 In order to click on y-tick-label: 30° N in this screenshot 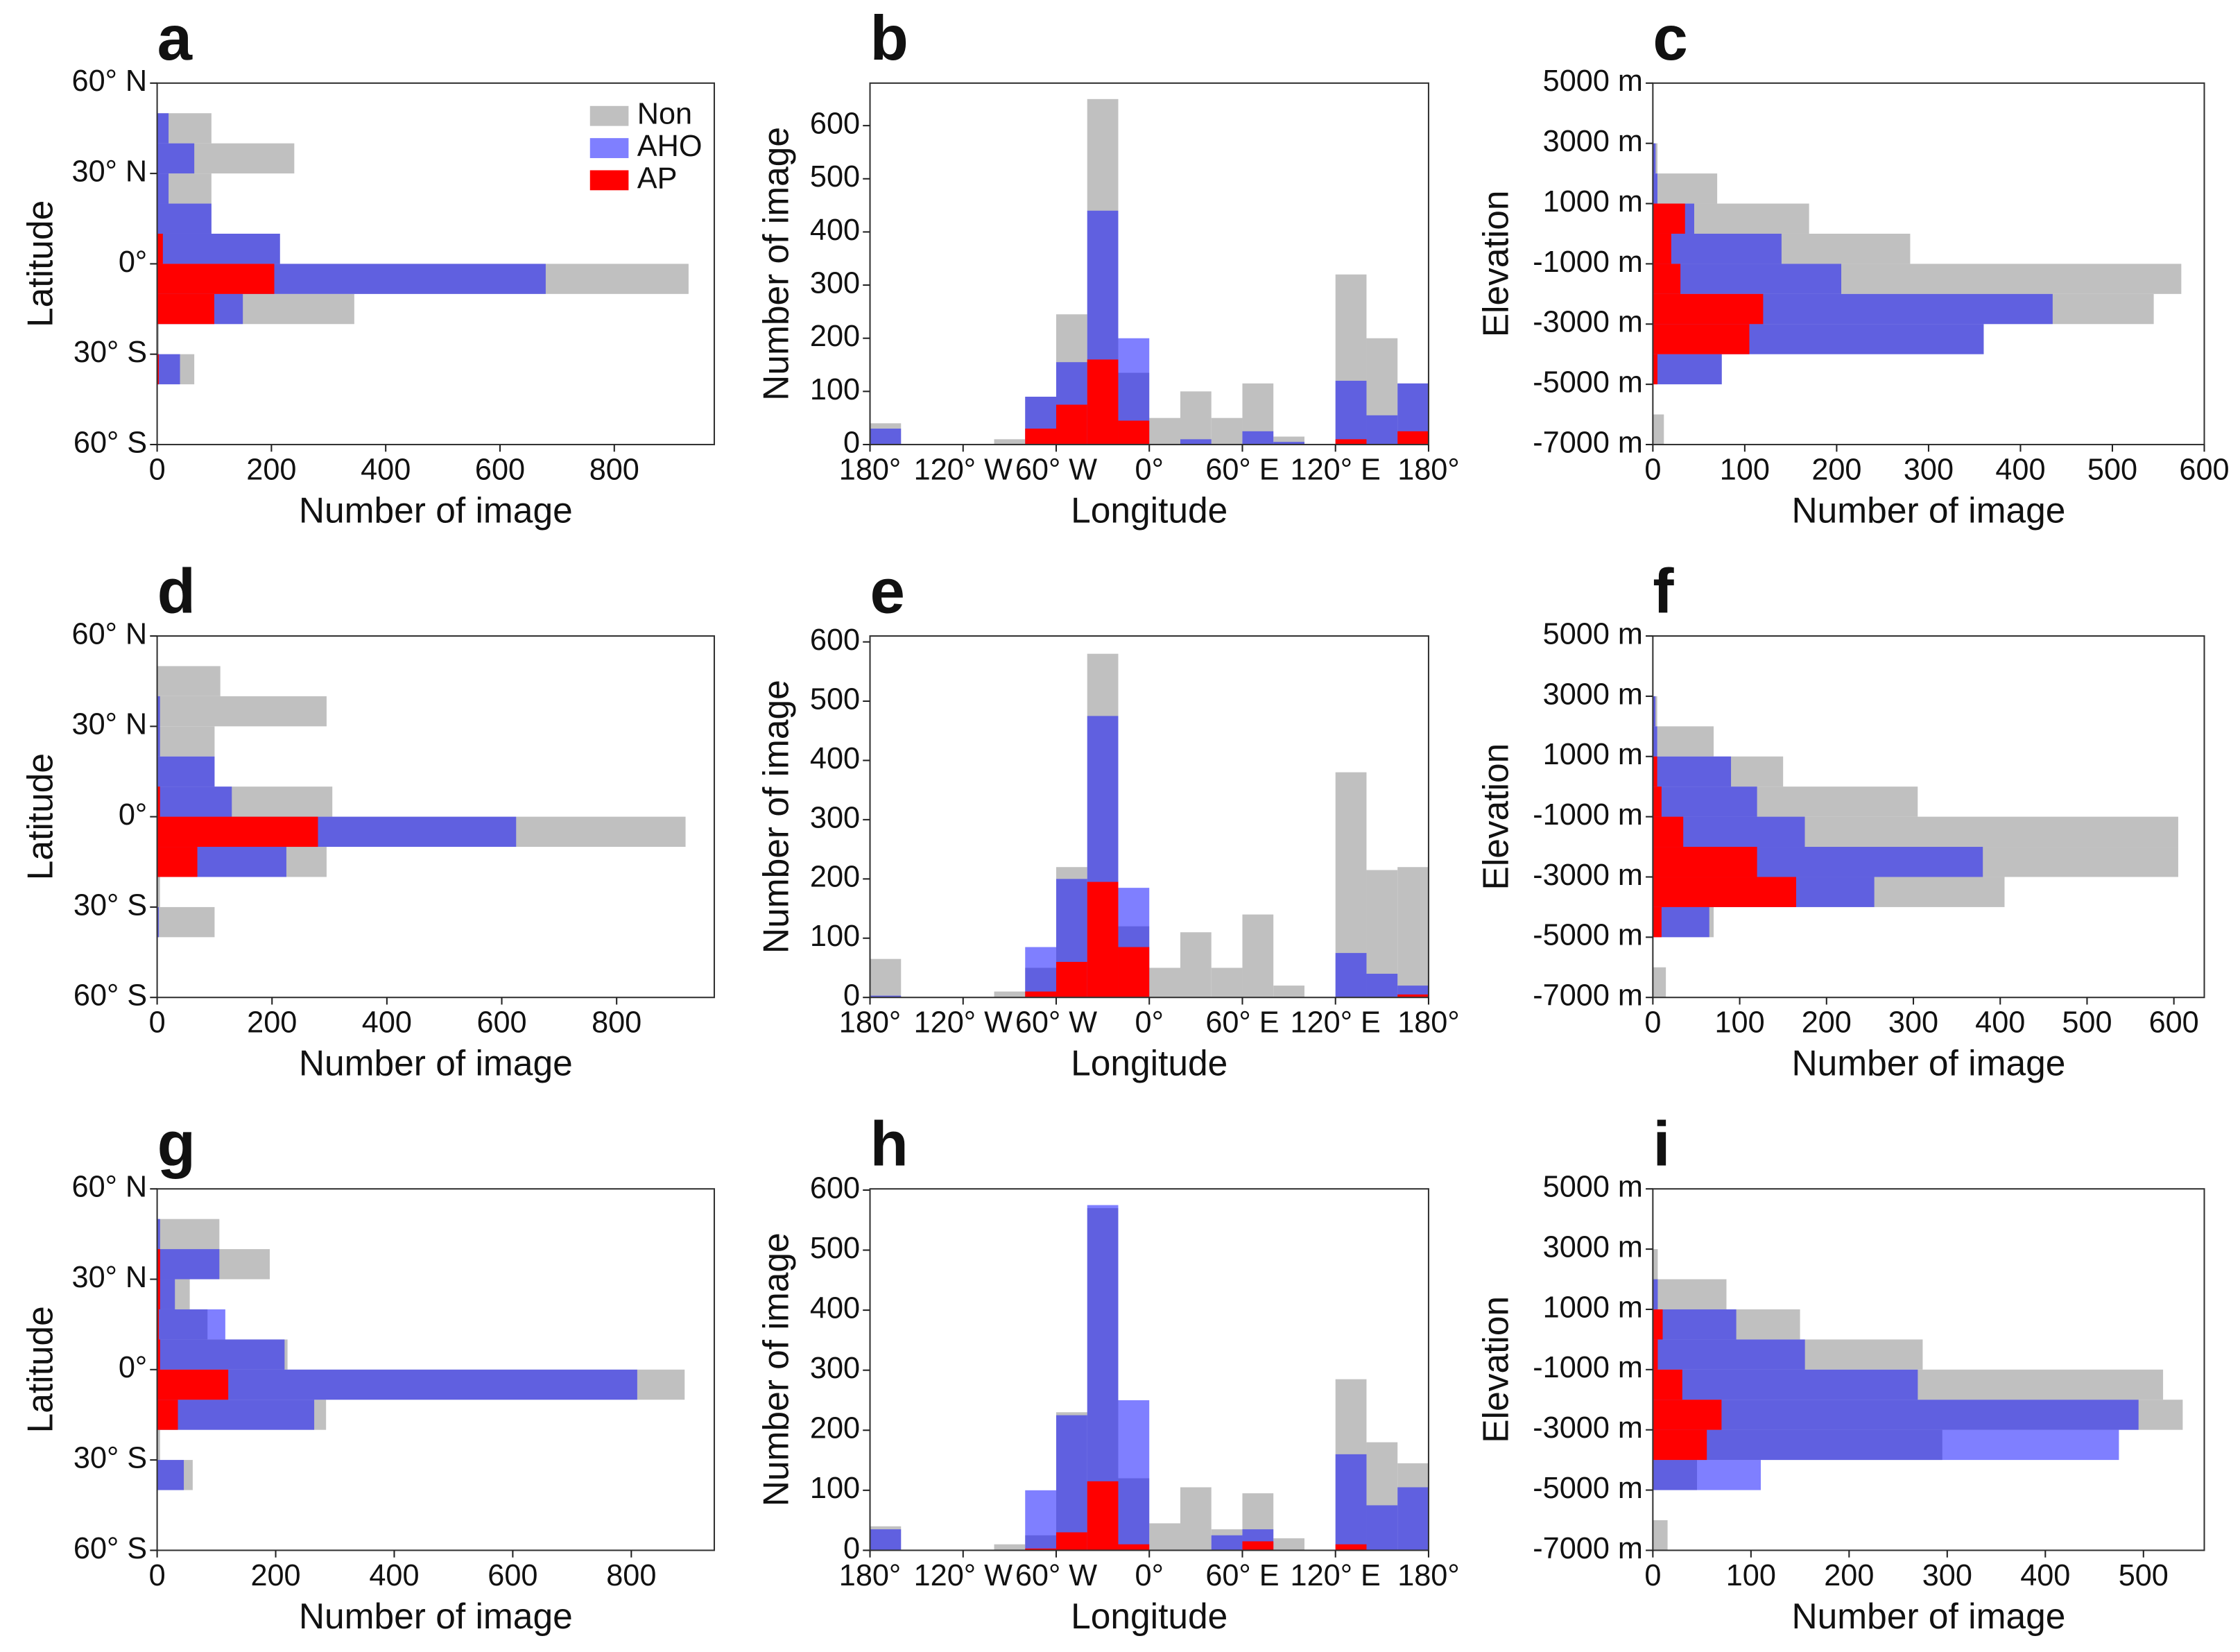, I will do `click(110, 724)`.